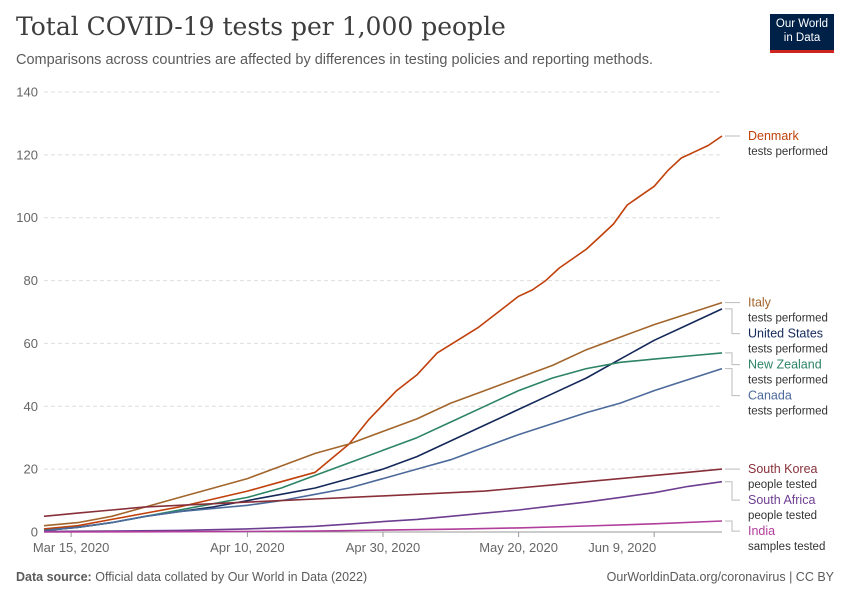 The width and height of the screenshot is (850, 600). What do you see at coordinates (383, 526) in the screenshot?
I see `series-line-india` at bounding box center [383, 526].